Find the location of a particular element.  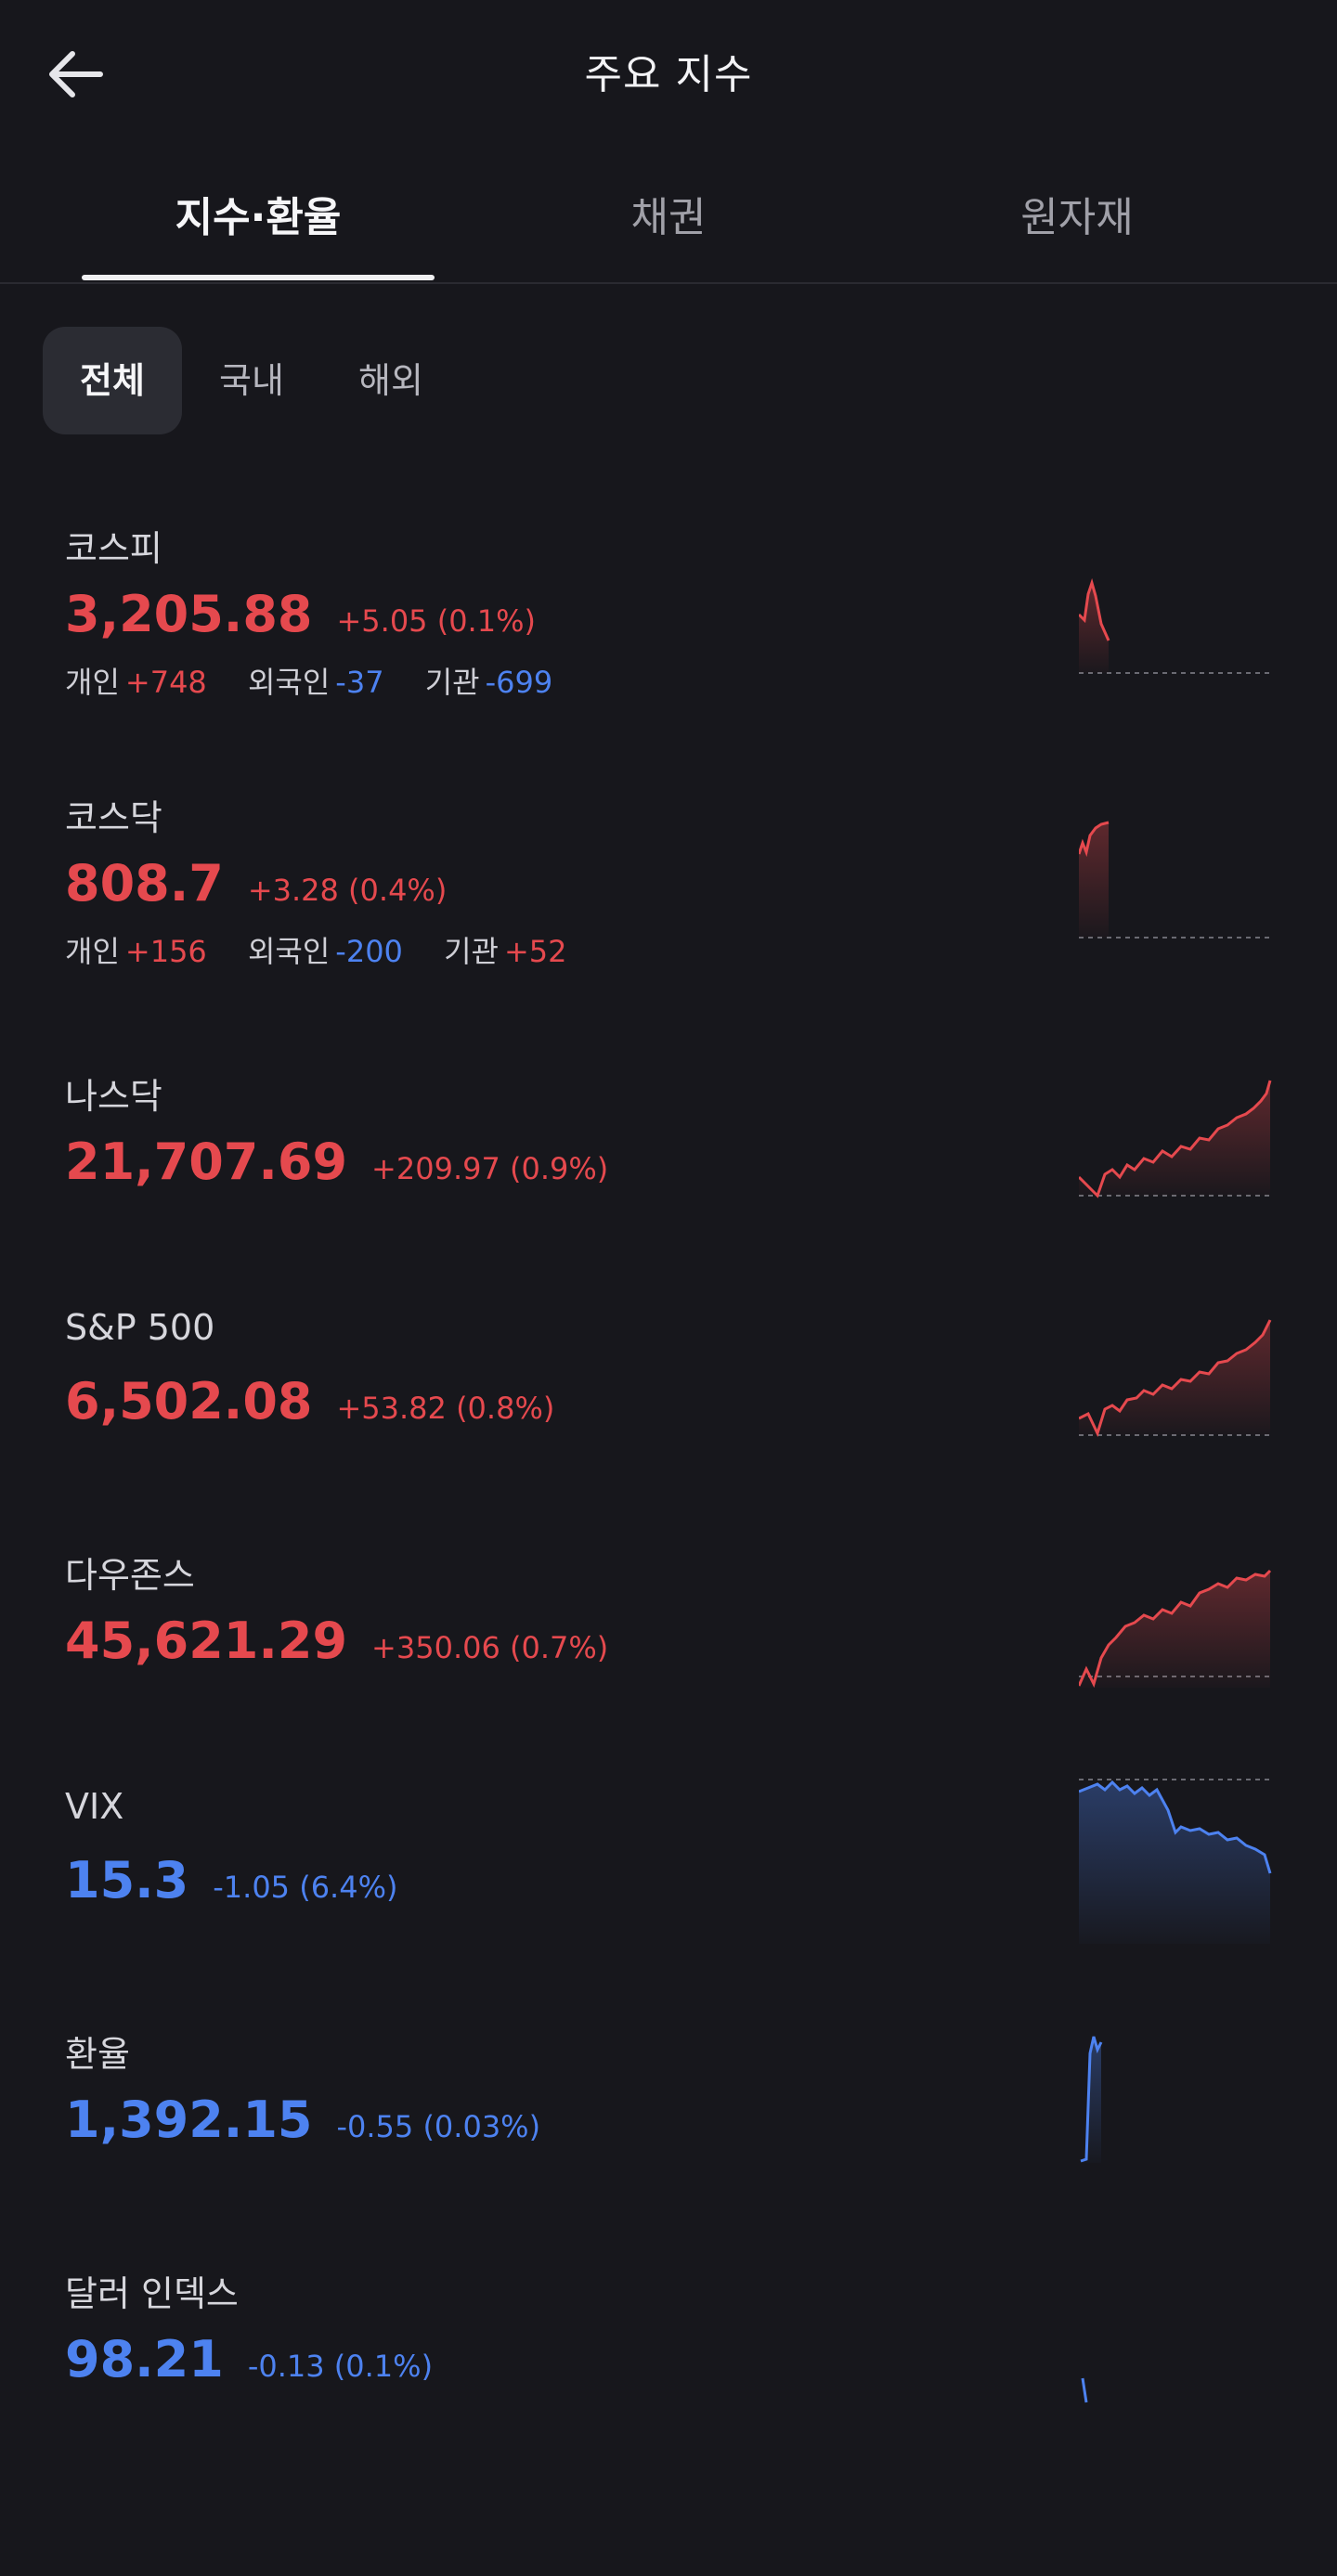

flow-value-individual: +748 is located at coordinates (165, 682).